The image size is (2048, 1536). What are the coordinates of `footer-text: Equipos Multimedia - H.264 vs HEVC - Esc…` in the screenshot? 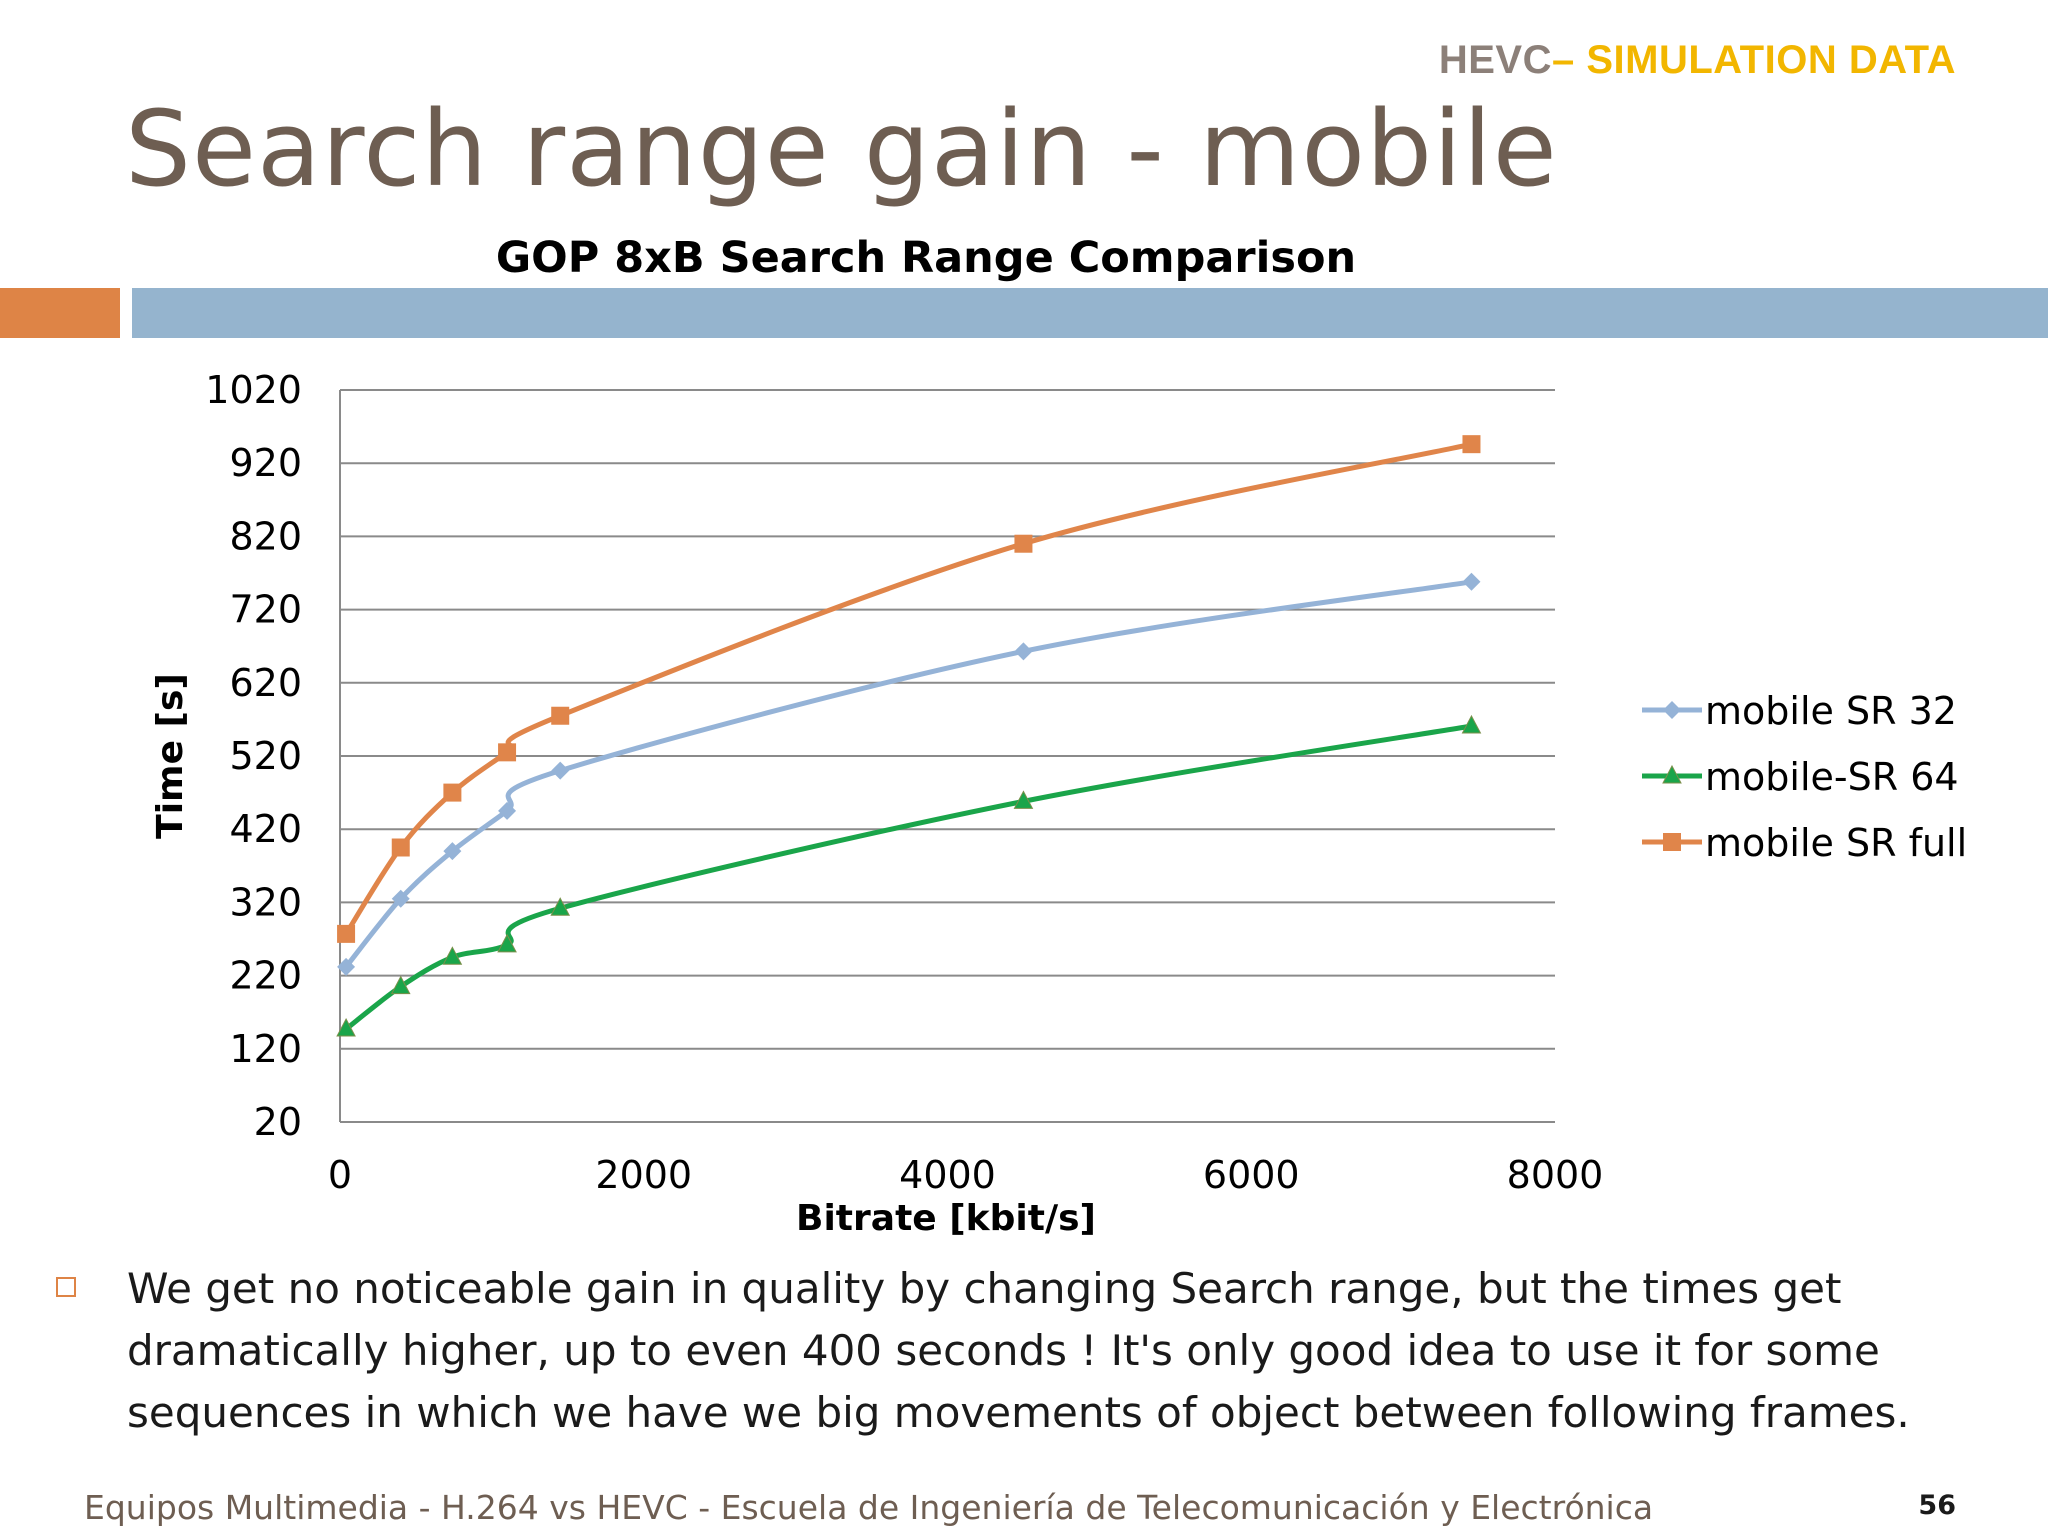 It's located at (869, 1507).